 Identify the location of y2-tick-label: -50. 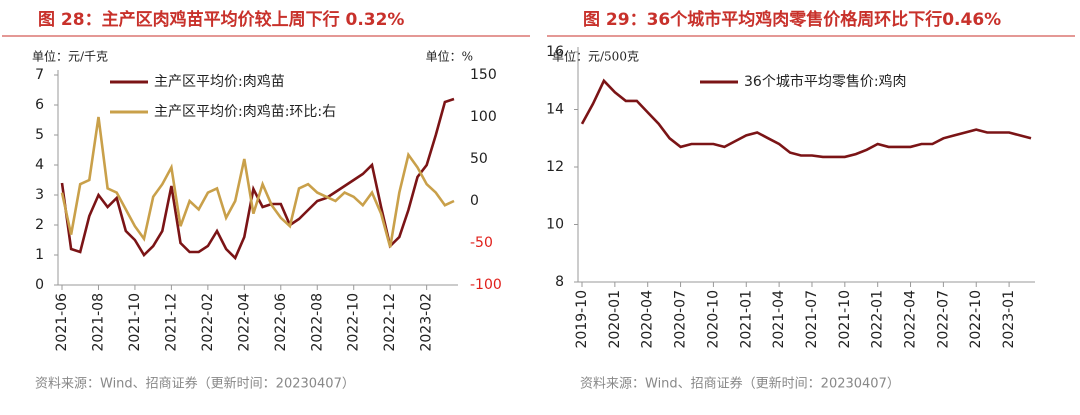
(481, 243).